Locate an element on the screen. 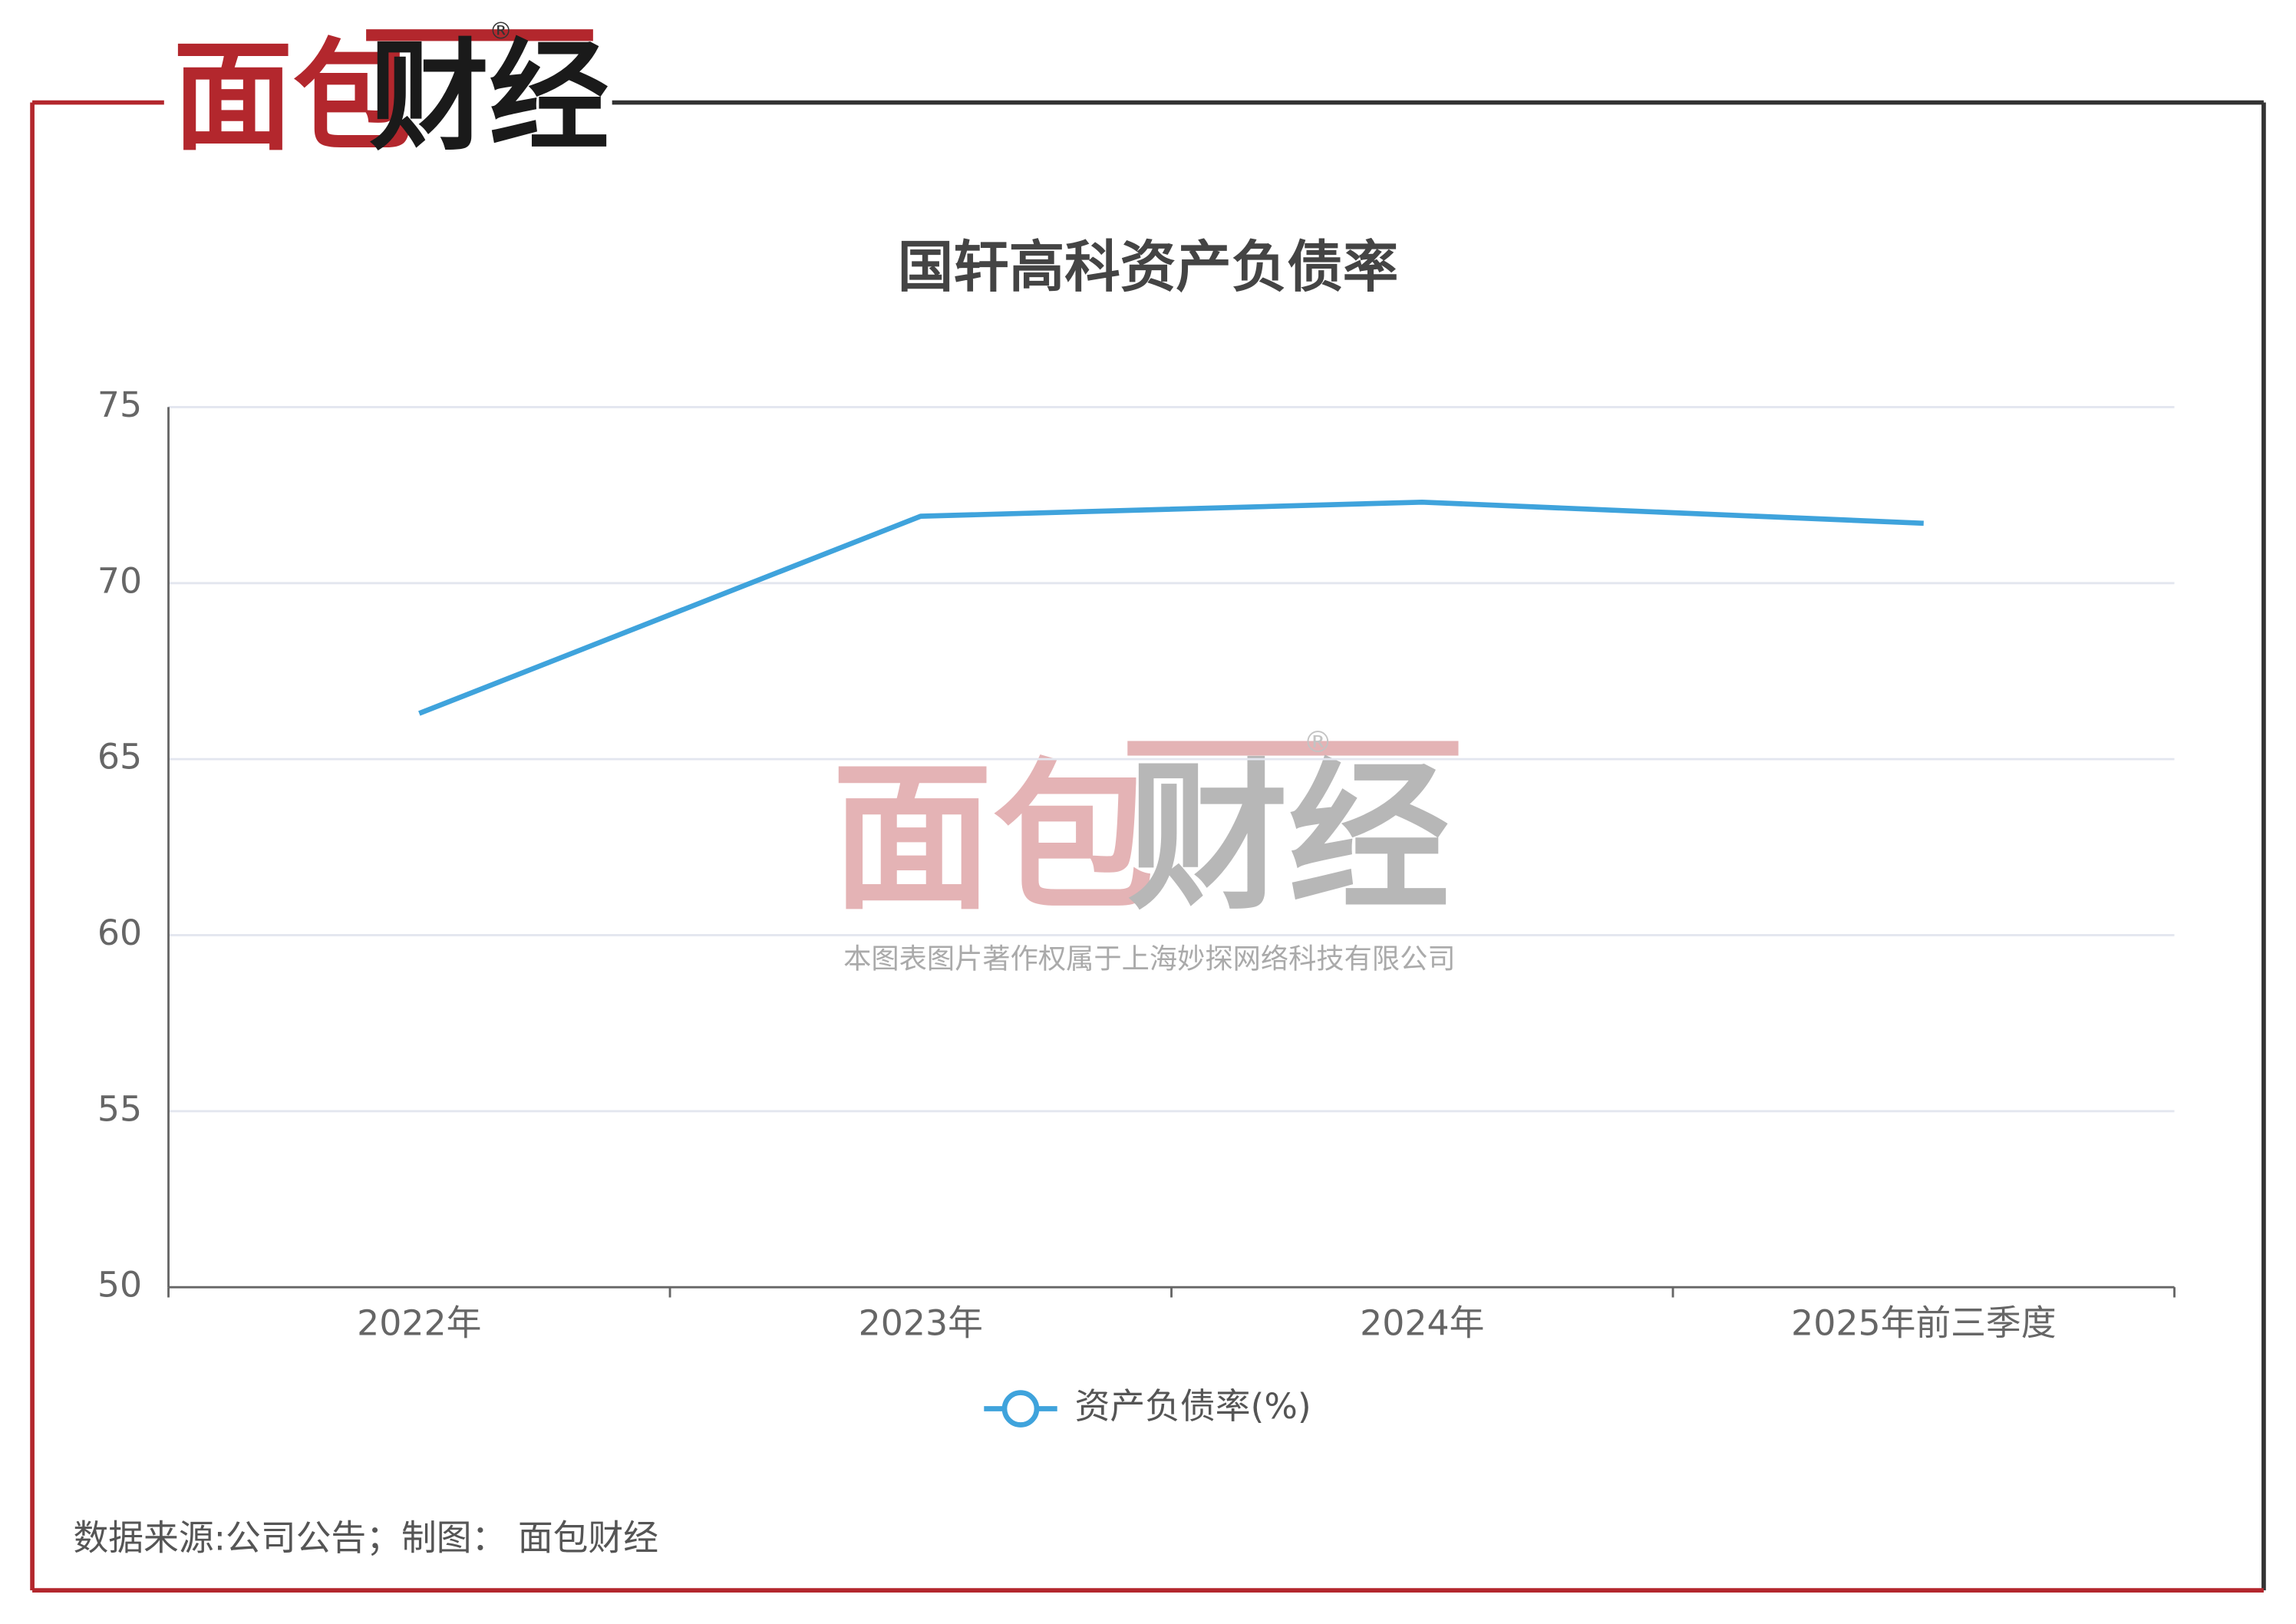 This screenshot has height=1624, width=2296. watermark-text: 本图表图片著作权属于上海妙探网络科技有限公司 is located at coordinates (1149, 959).